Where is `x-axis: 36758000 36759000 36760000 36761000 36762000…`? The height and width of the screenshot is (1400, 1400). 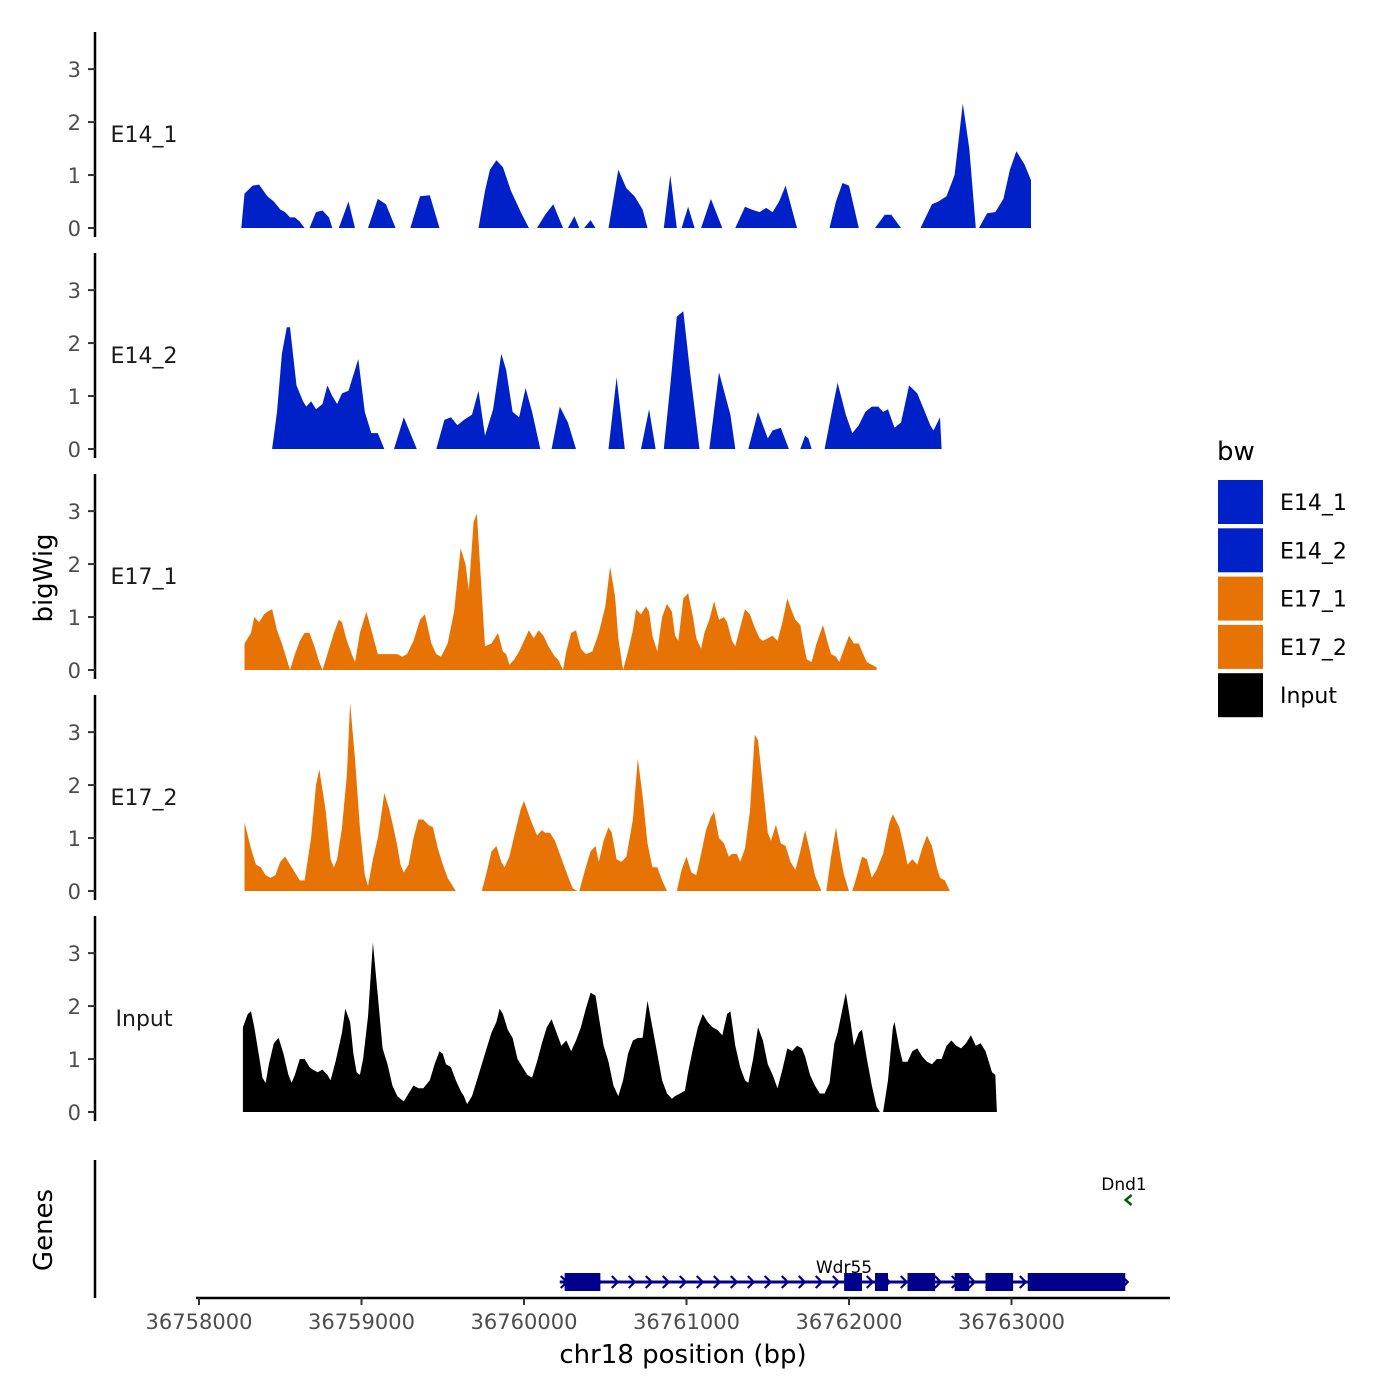 x-axis: 36758000 36759000 36760000 36761000 36762000… is located at coordinates (658, 1315).